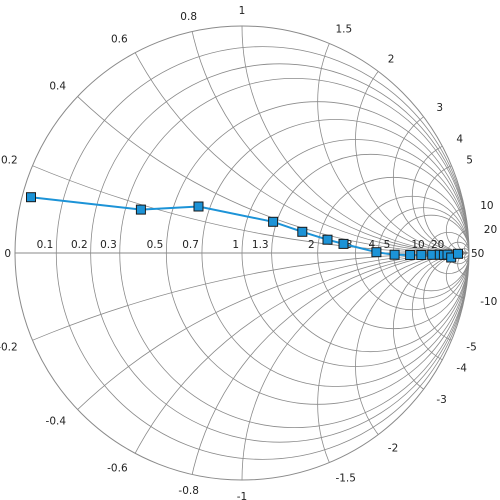 The image size is (500, 500). Describe the element at coordinates (242, 11) in the screenshot. I see `reactance-label-1: 1` at that location.